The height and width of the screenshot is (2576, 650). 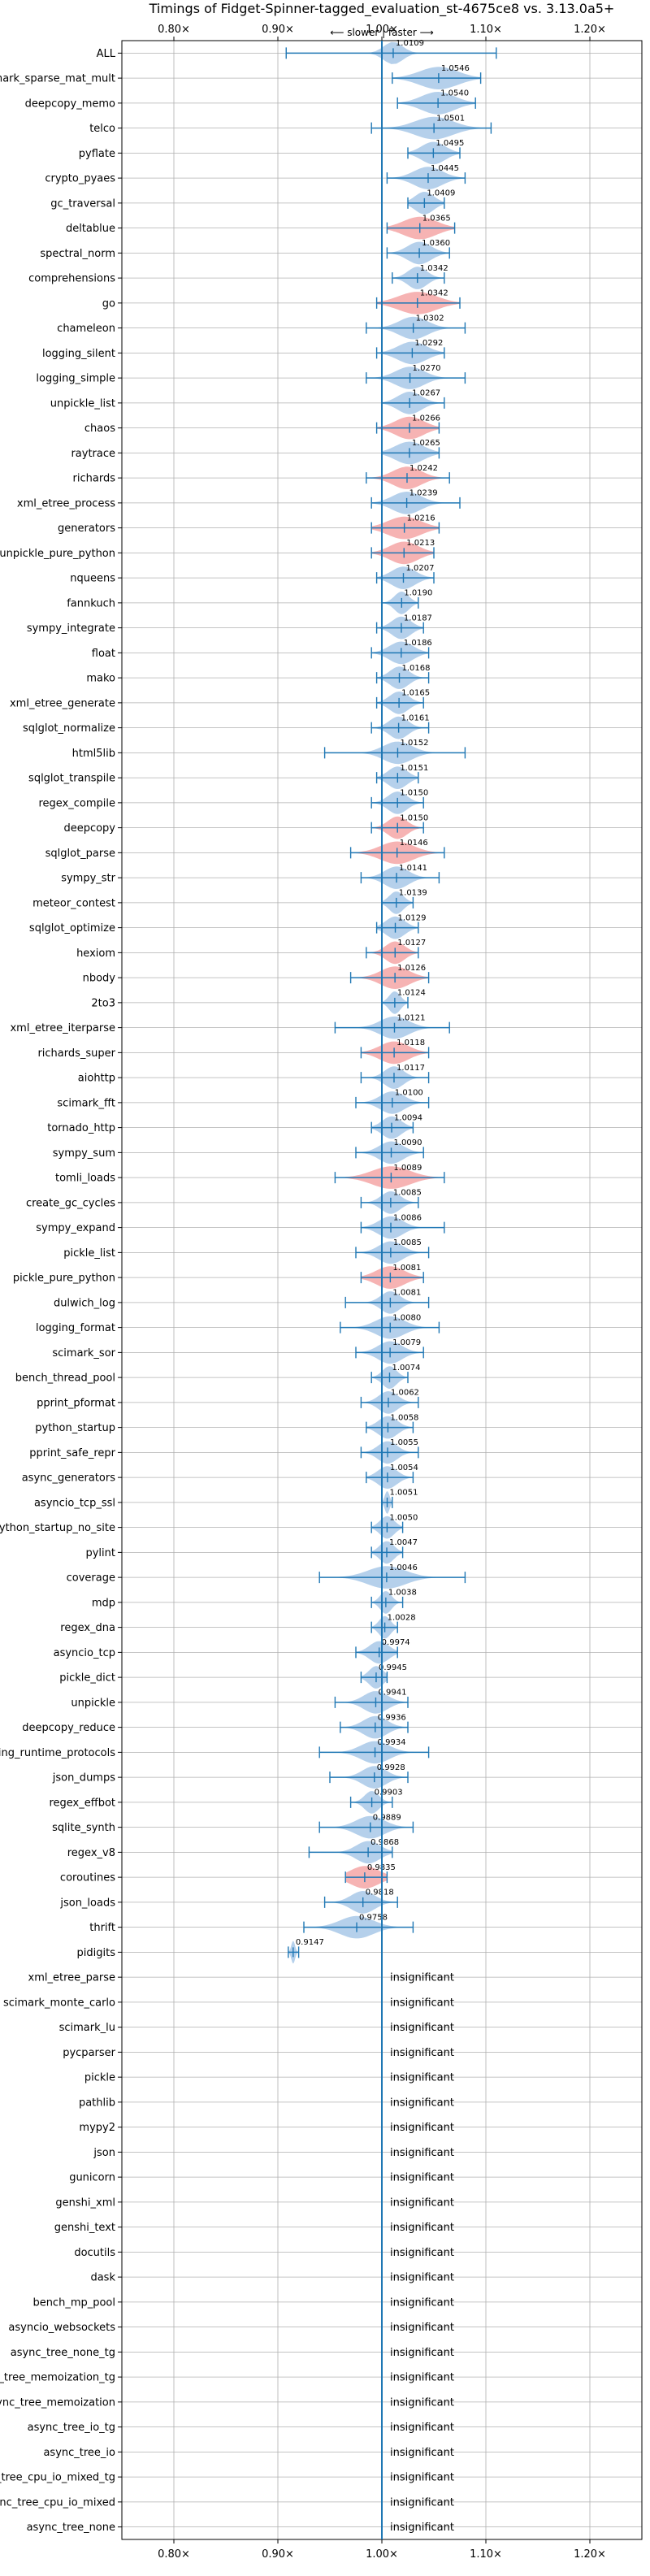 What do you see at coordinates (410, 43) in the screenshot?
I see `value-label: 1.0109` at bounding box center [410, 43].